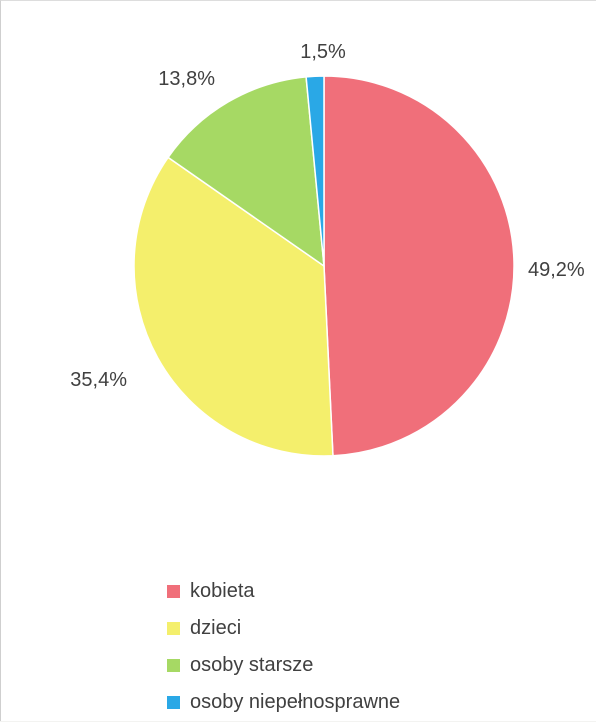 This screenshot has width=596, height=722. What do you see at coordinates (283, 591) in the screenshot?
I see `legend-item-kobieta: kobieta` at bounding box center [283, 591].